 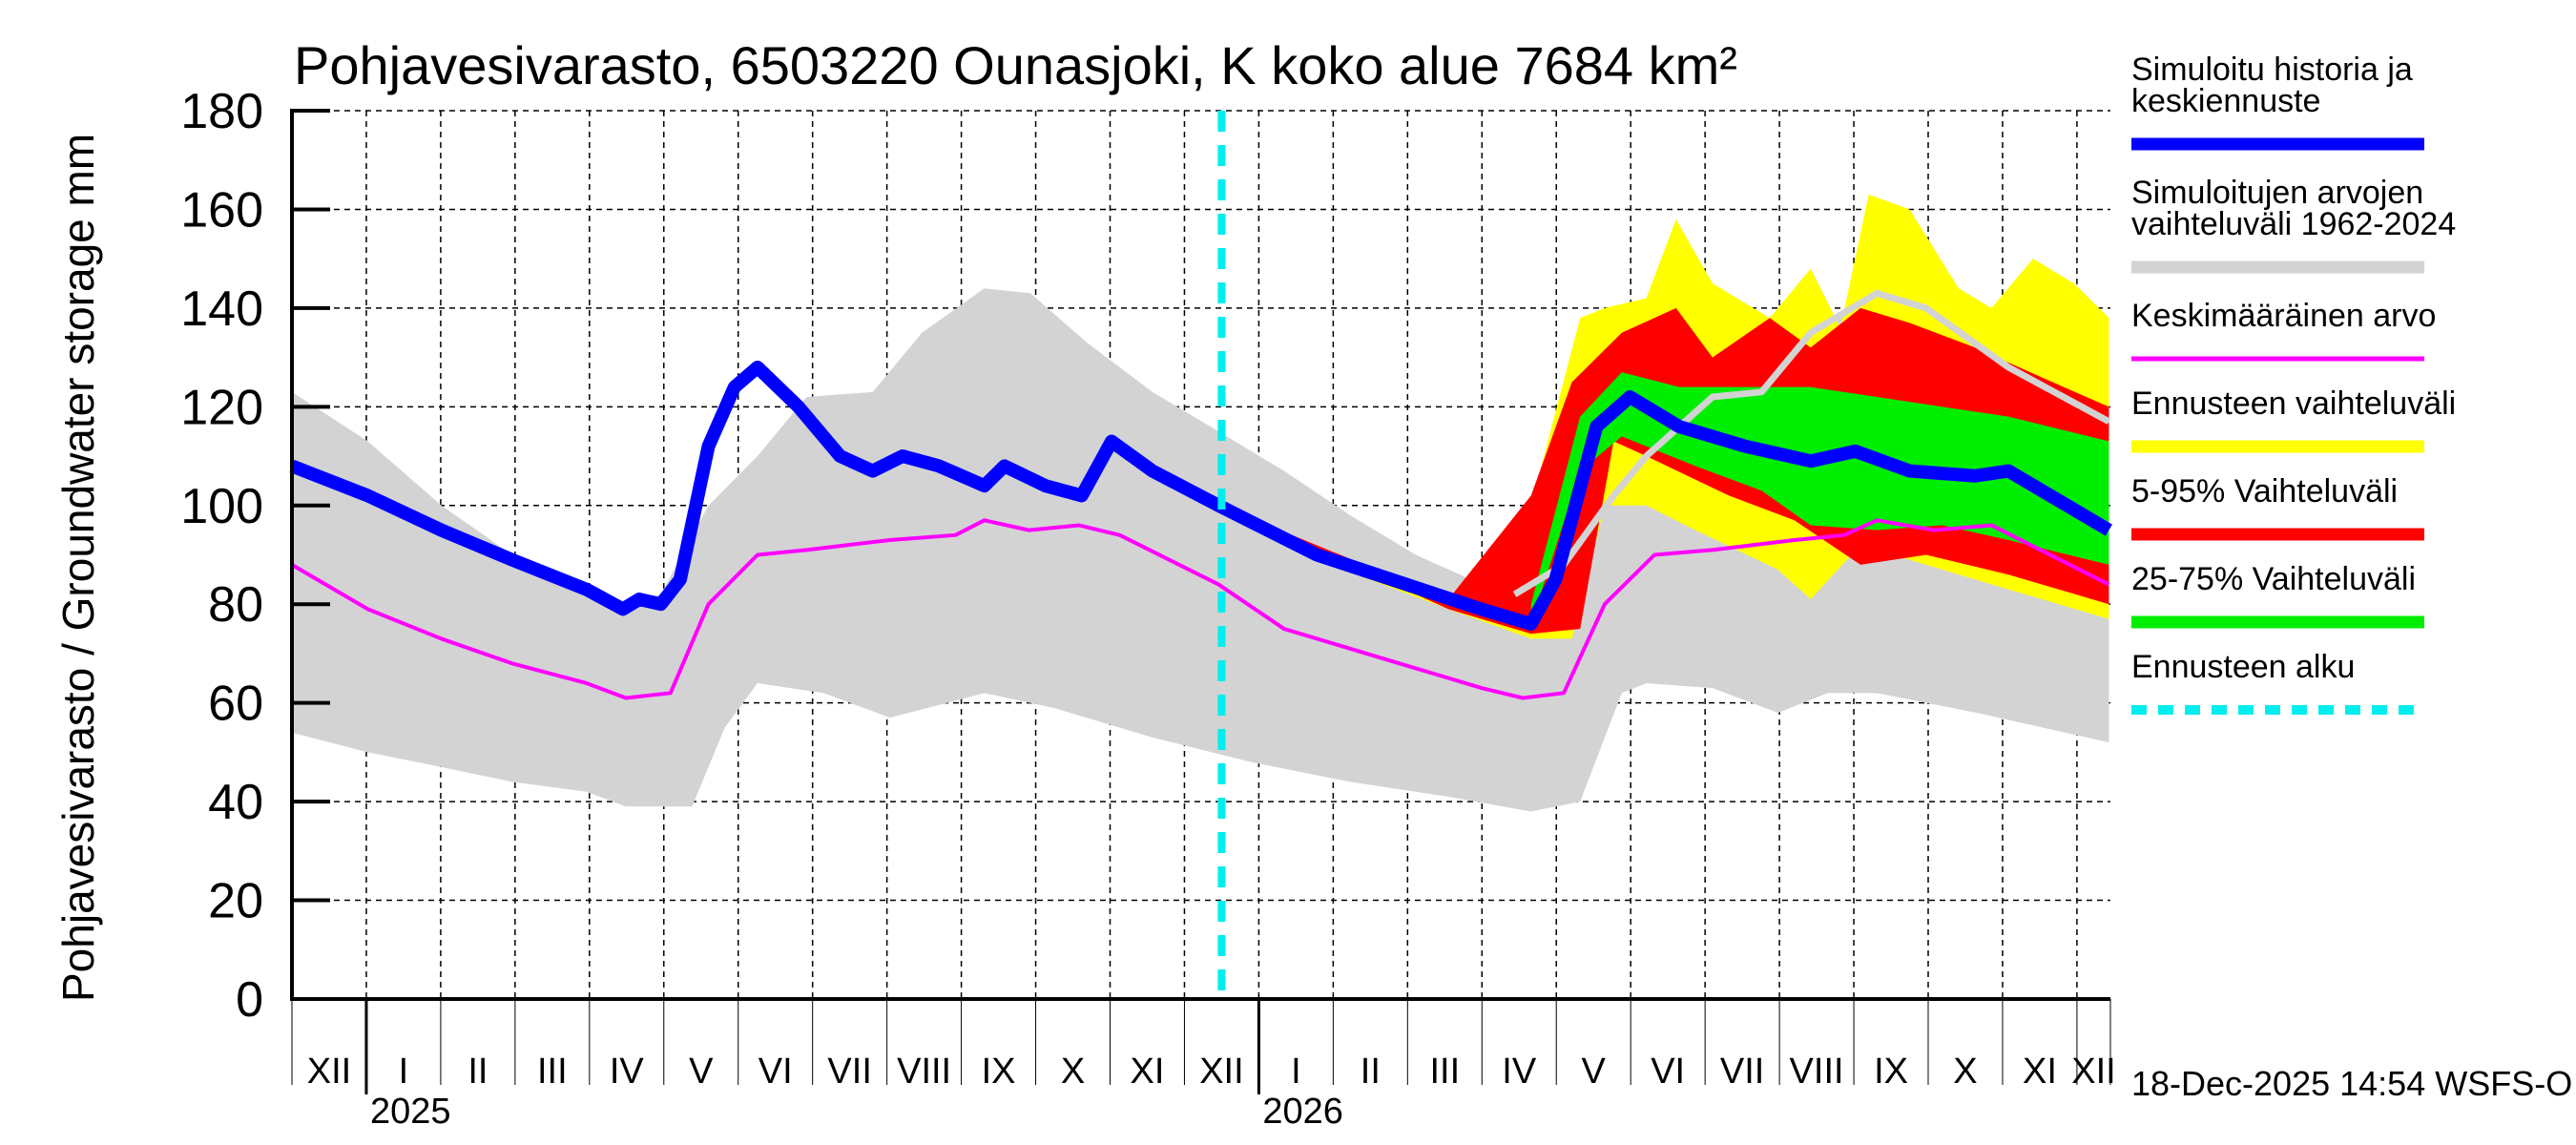 I want to click on mean-line, so click(x=1200, y=609).